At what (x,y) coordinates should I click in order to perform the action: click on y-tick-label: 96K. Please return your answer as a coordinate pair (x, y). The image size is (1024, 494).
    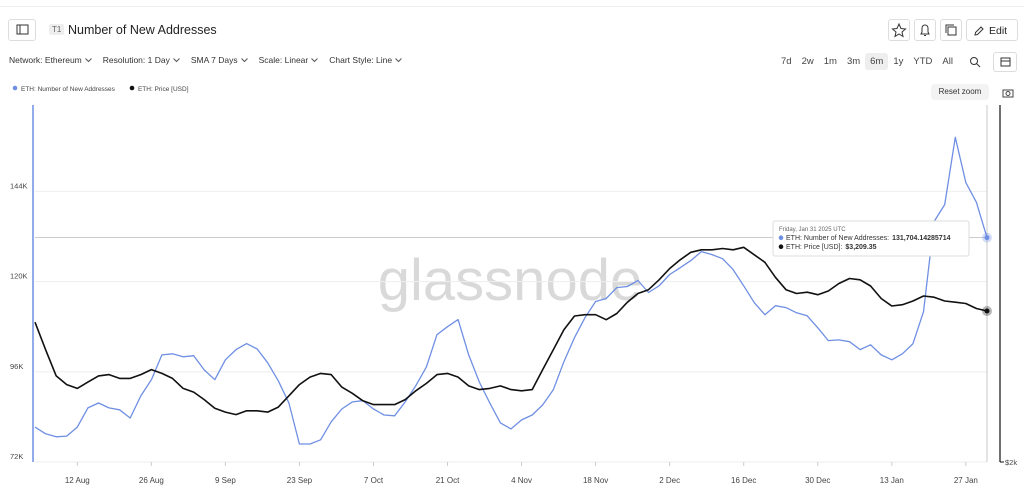
    Looking at the image, I should click on (16, 366).